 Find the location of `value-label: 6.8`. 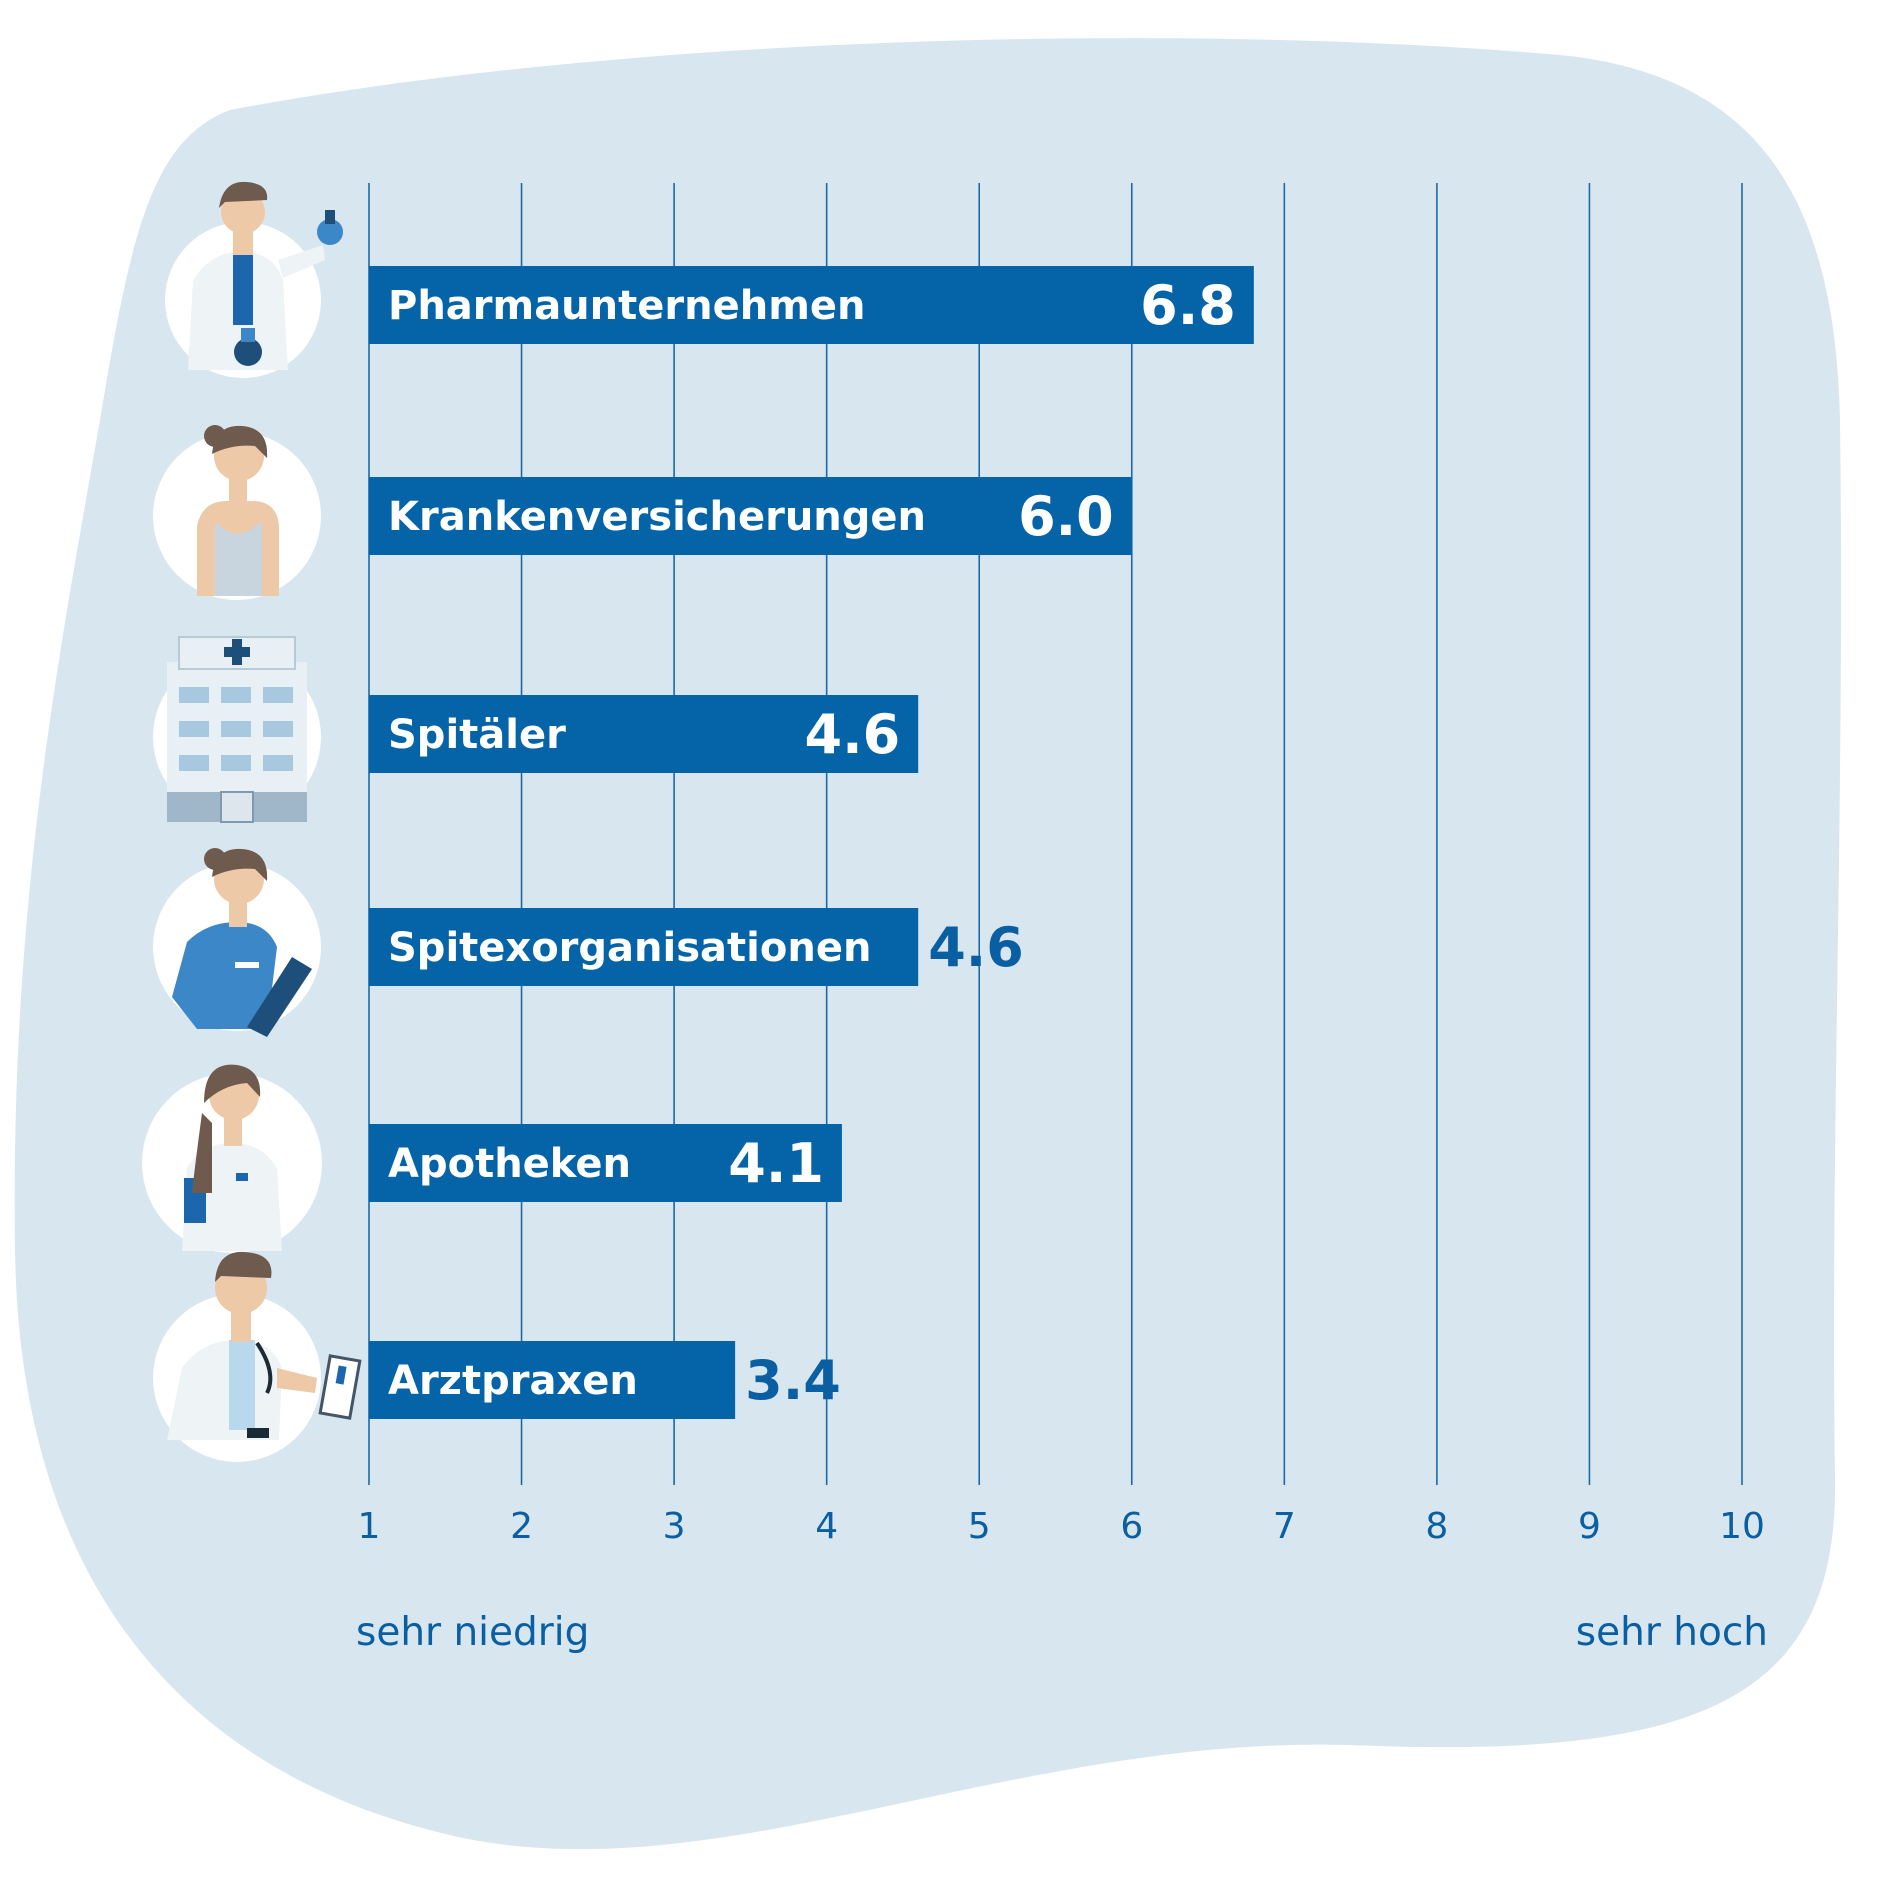

value-label: 6.8 is located at coordinates (1188, 305).